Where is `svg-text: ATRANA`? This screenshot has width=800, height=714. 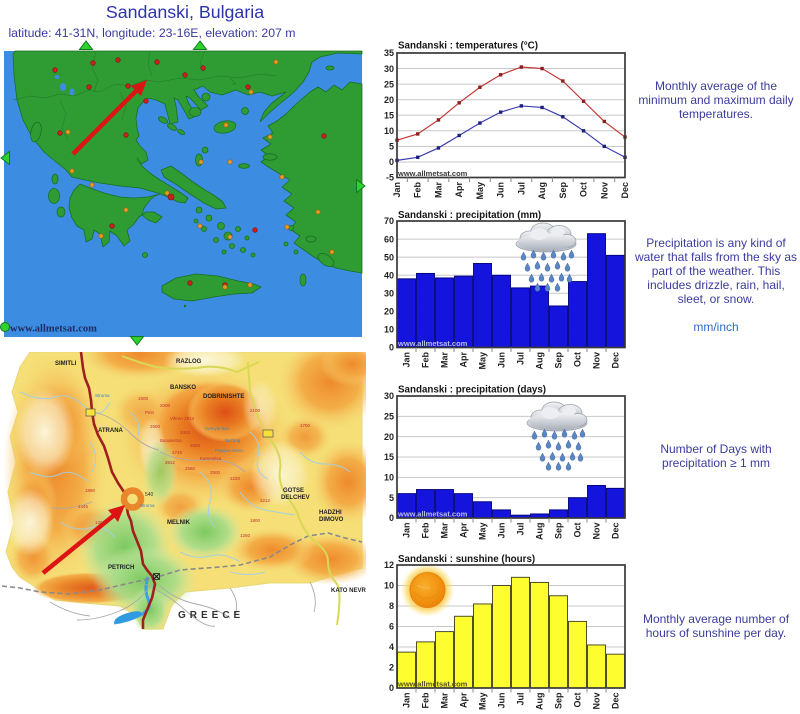 svg-text: ATRANA is located at coordinates (111, 431).